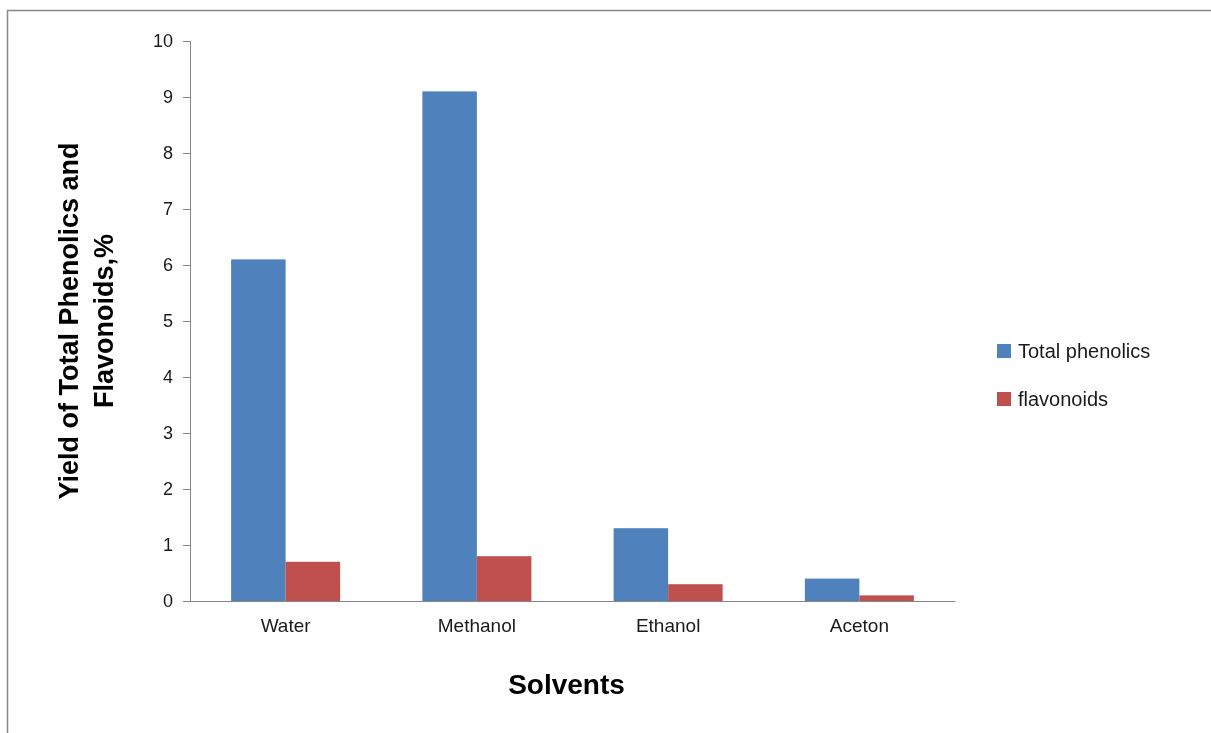 This screenshot has height=733, width=1211. I want to click on x-axis-title: Solvents, so click(566, 684).